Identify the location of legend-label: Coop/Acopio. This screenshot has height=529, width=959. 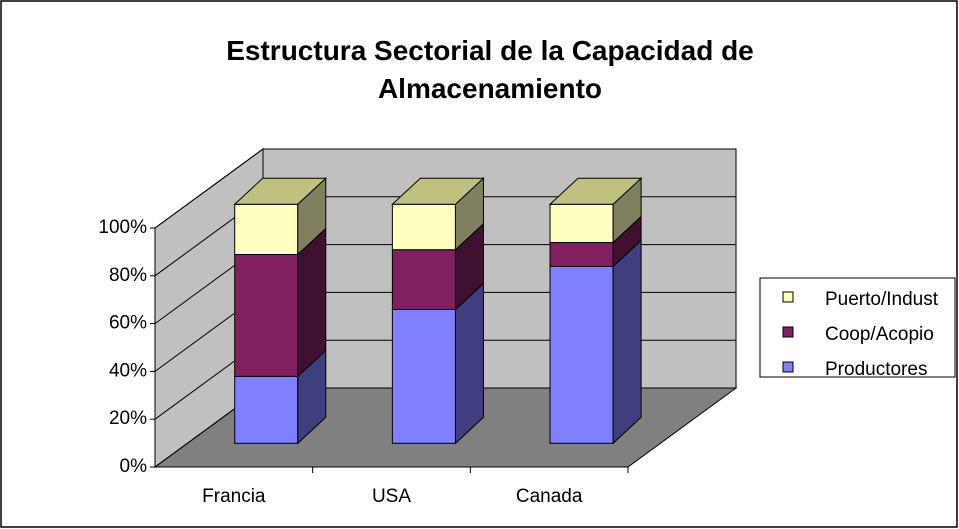
(879, 334).